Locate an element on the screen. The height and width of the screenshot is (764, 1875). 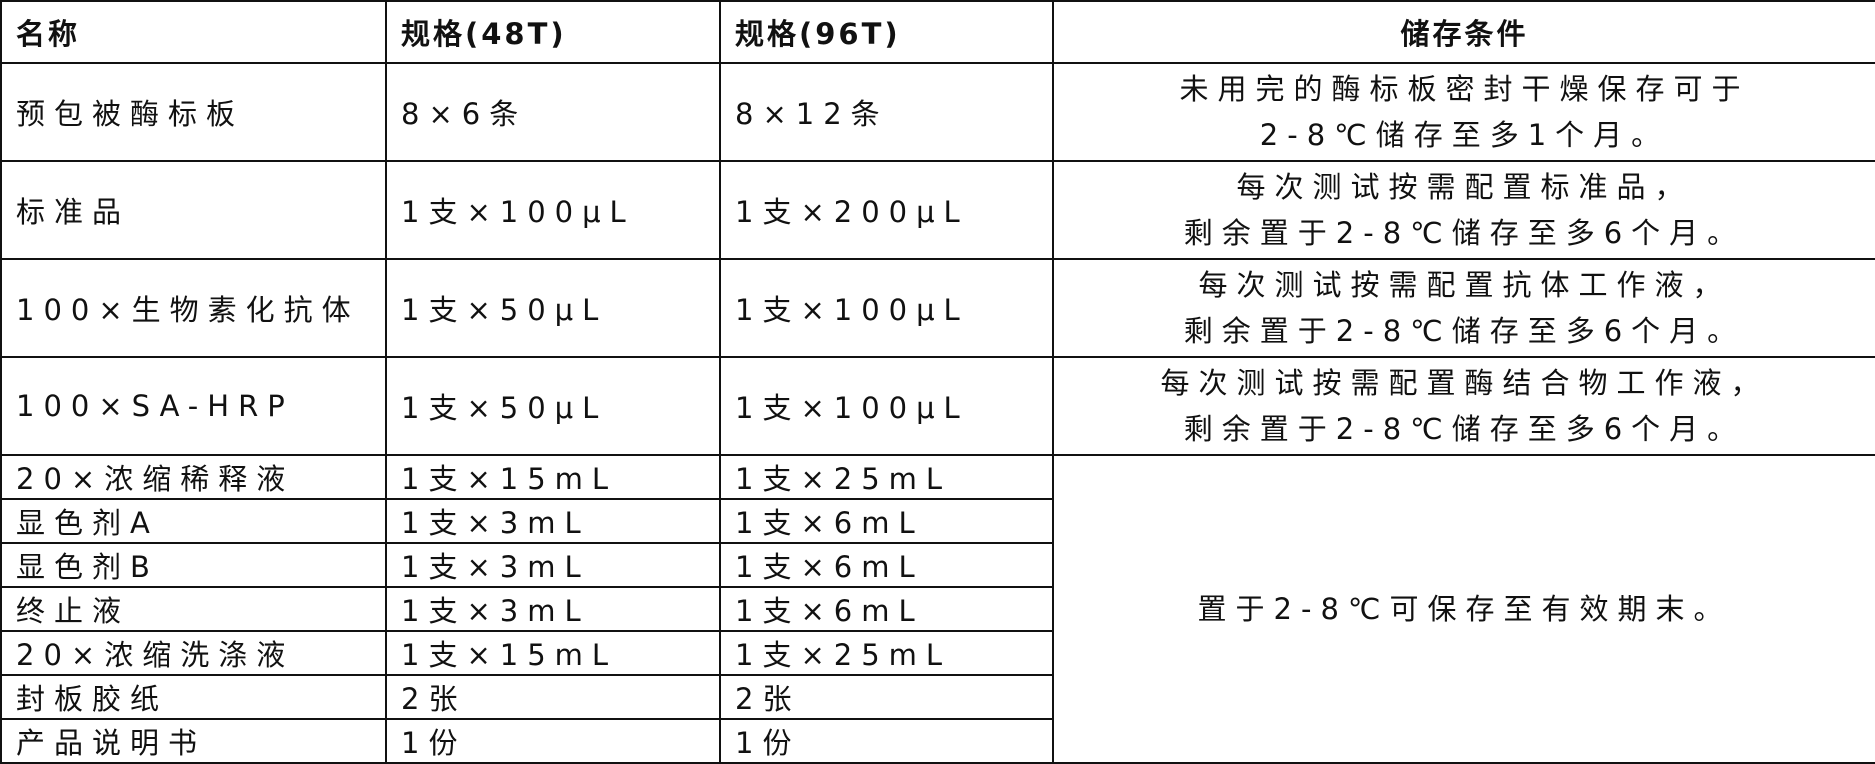
storage-line: 未用完的酶标板密封干燥保存可于 is located at coordinates (1464, 89).